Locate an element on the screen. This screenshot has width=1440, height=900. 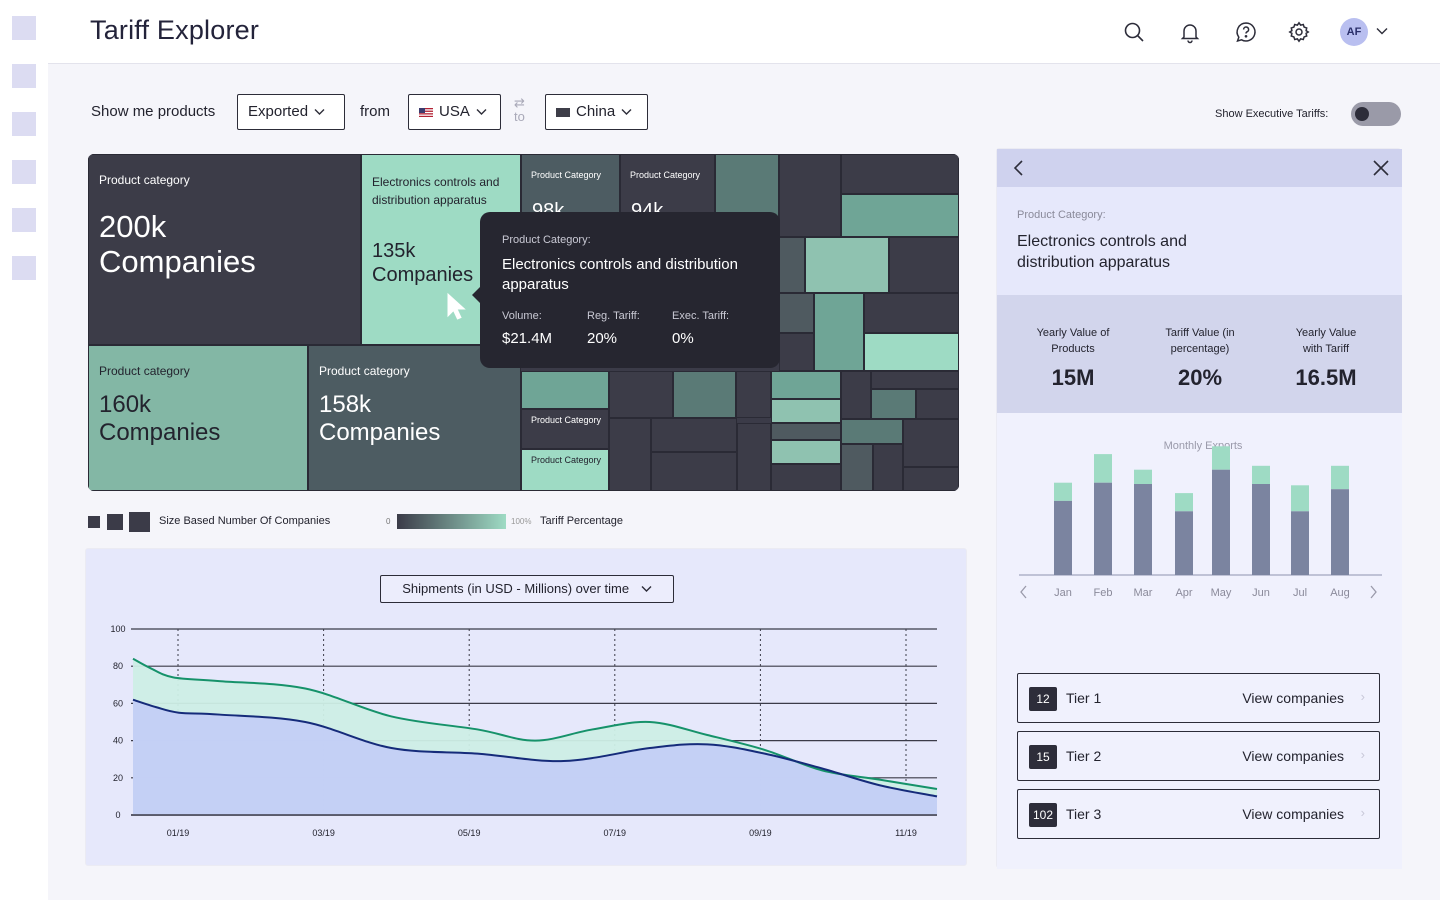
back-icon is located at coordinates (1019, 168).